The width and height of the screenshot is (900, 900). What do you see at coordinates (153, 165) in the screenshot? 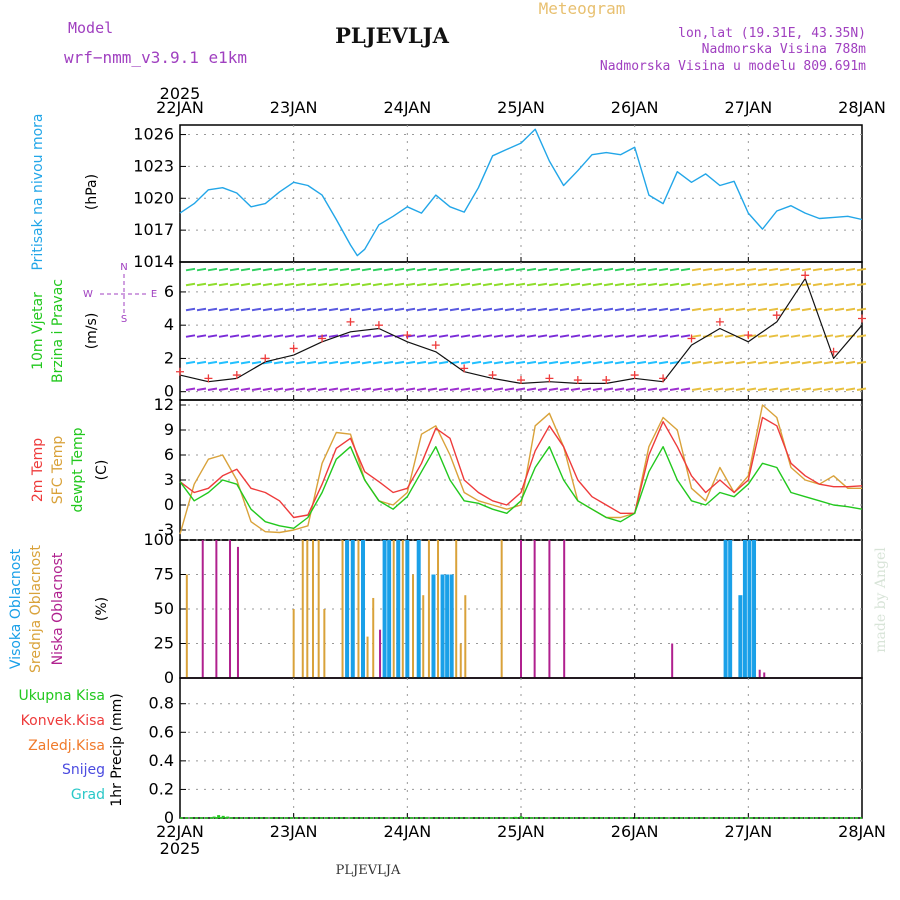
I see `pressure-y-tick-label: 1023` at bounding box center [153, 165].